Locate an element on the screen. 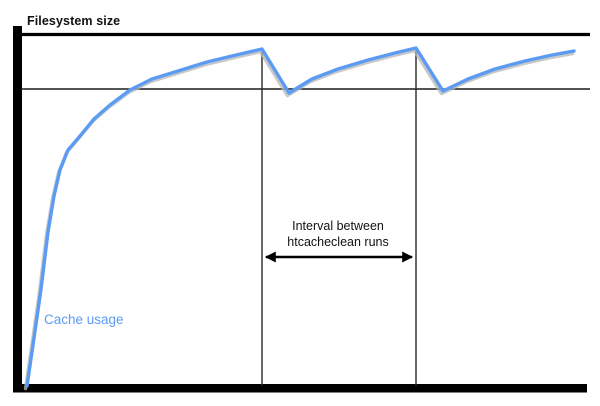 This screenshot has height=406, width=600. y-axis is located at coordinates (17, 209).